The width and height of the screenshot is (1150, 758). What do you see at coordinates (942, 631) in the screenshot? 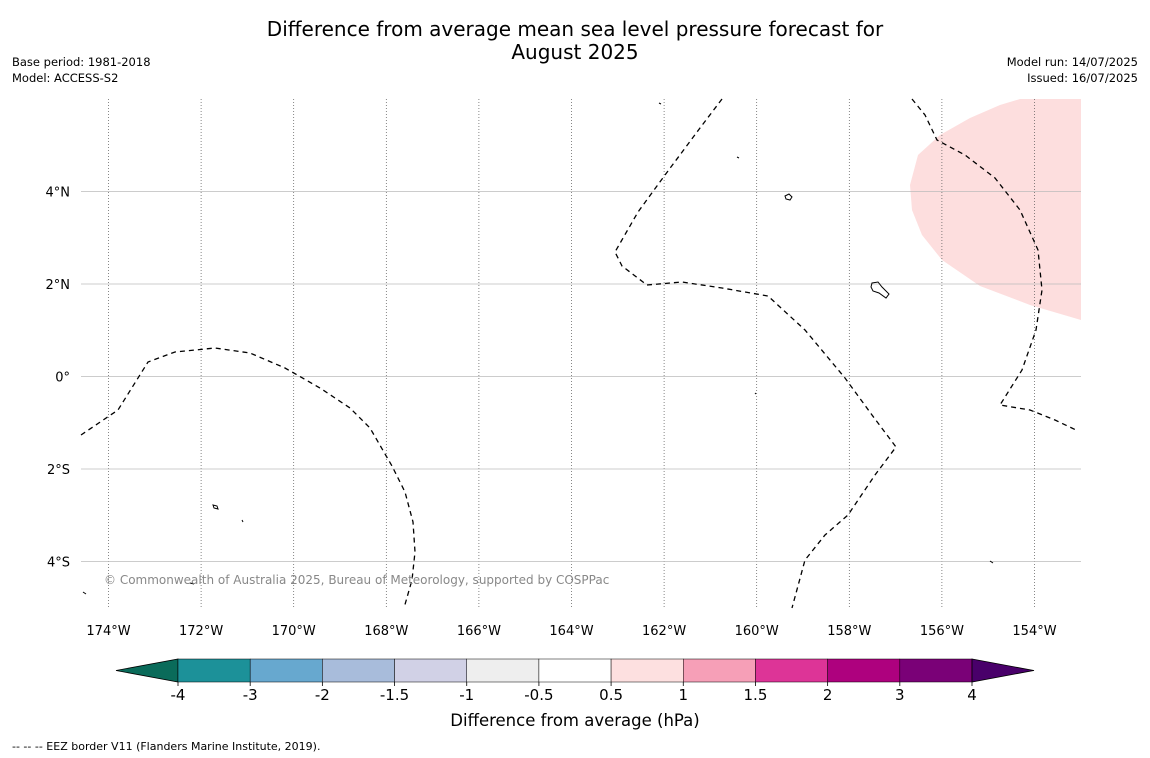
I see `x-tick-label: 156°W` at bounding box center [942, 631].